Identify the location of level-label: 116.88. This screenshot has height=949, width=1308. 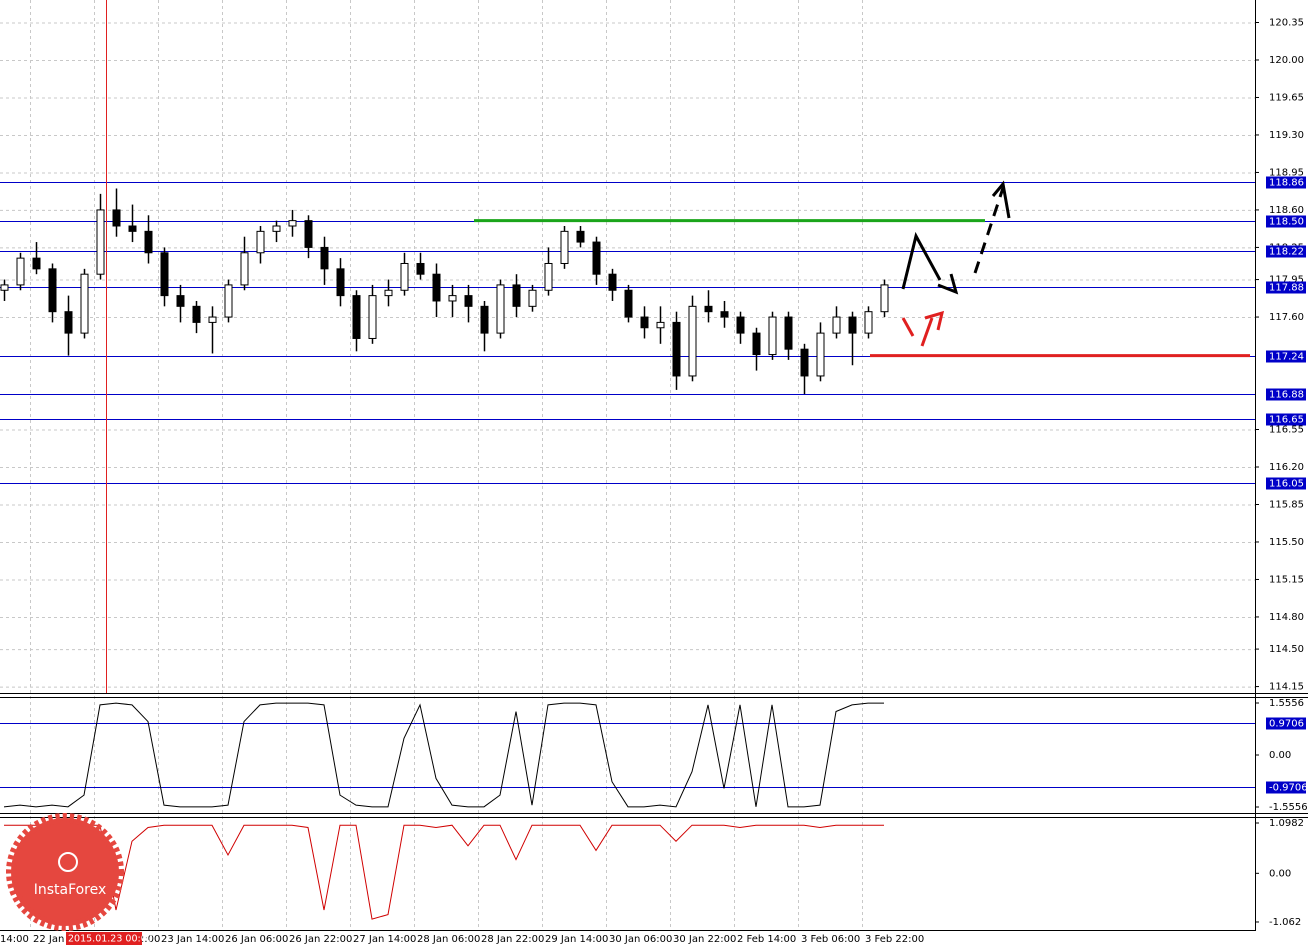
(1286, 395).